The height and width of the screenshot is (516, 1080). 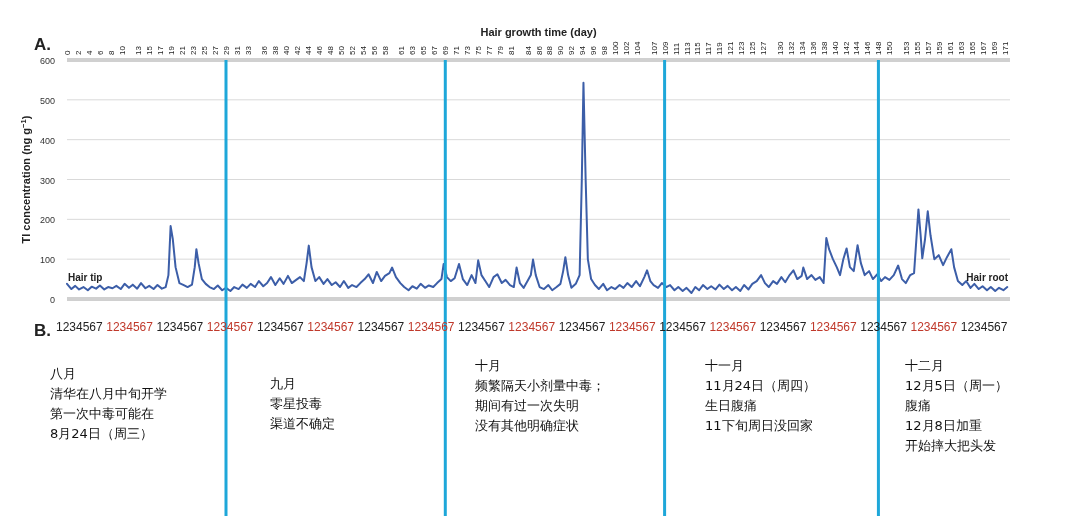 I want to click on x-tick-label: 142, so click(x=846, y=48).